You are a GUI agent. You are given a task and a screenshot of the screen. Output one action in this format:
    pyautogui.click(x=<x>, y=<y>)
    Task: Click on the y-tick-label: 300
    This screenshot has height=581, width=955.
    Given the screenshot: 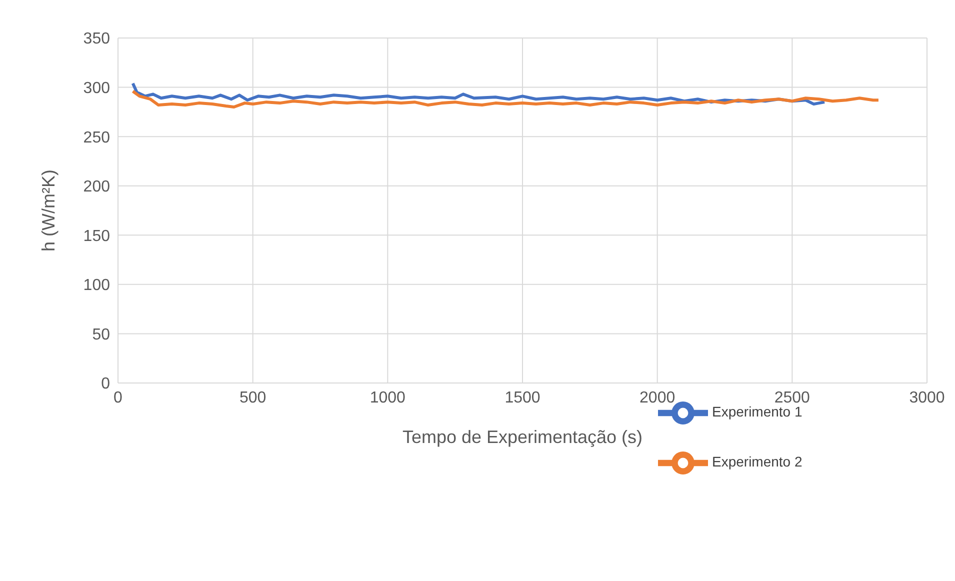 What is the action you would take?
    pyautogui.click(x=96, y=88)
    